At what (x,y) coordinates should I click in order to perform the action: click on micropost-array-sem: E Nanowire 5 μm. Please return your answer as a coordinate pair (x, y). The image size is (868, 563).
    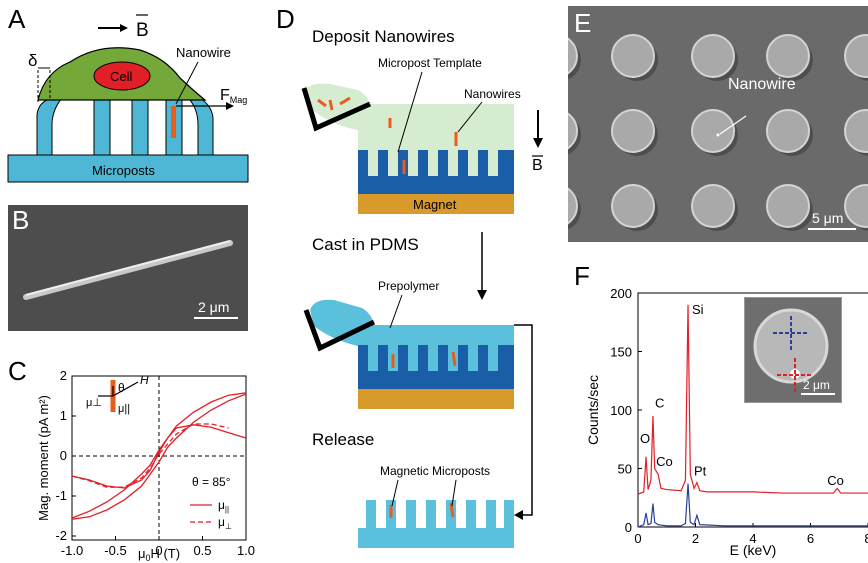
    Looking at the image, I should click on (718, 124).